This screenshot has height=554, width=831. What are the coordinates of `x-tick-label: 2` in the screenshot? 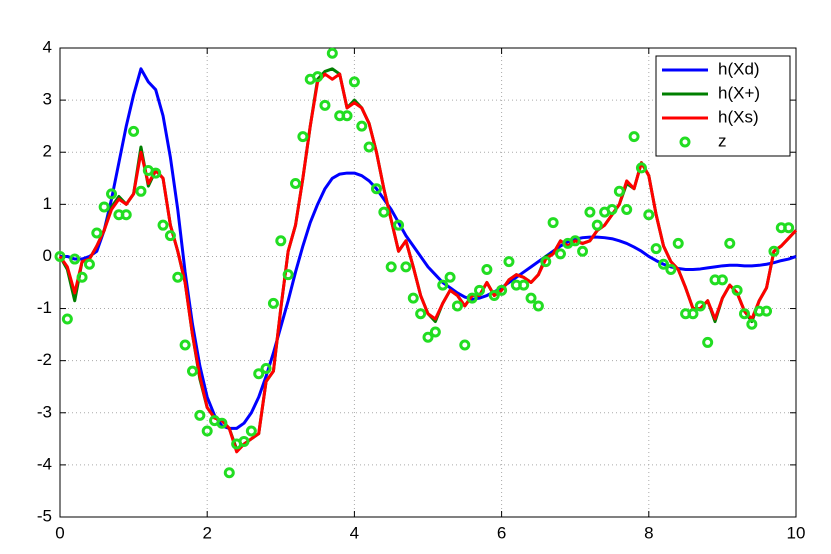 It's located at (206, 532).